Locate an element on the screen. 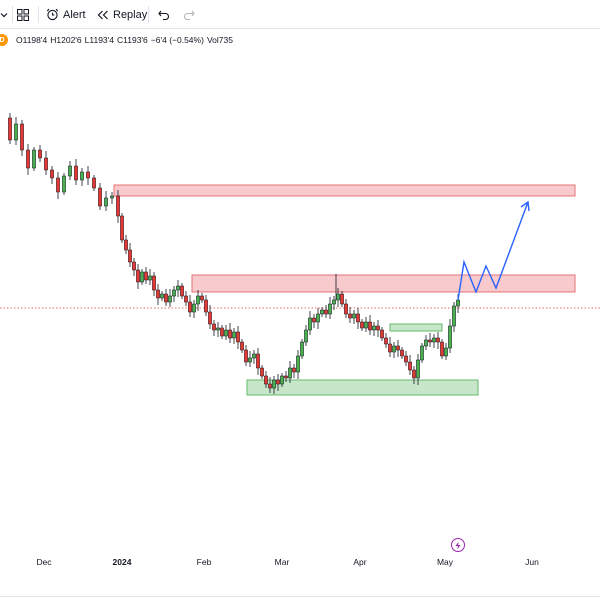 The width and height of the screenshot is (600, 600). lightning-icon is located at coordinates (458, 545).